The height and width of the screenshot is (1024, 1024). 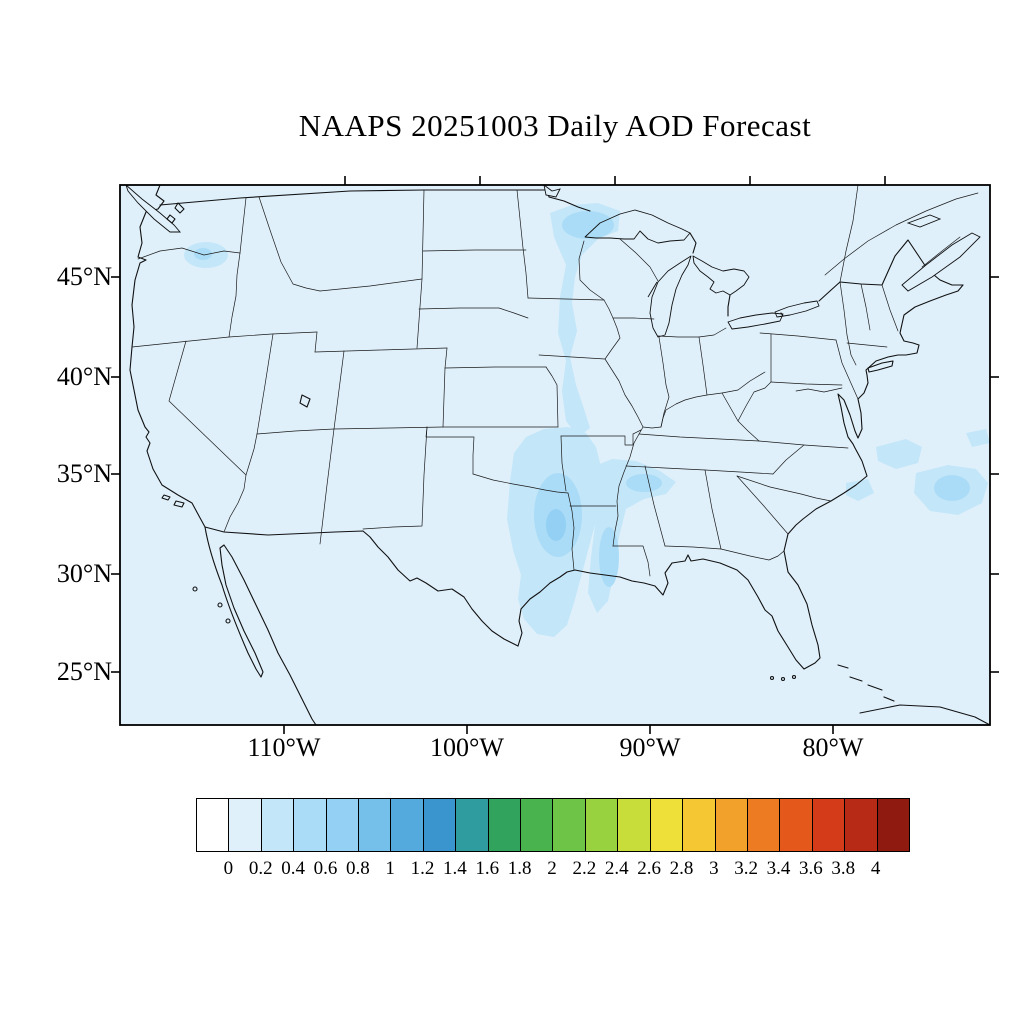 What do you see at coordinates (357, 868) in the screenshot?
I see `colorbar-tick-label: 0.8` at bounding box center [357, 868].